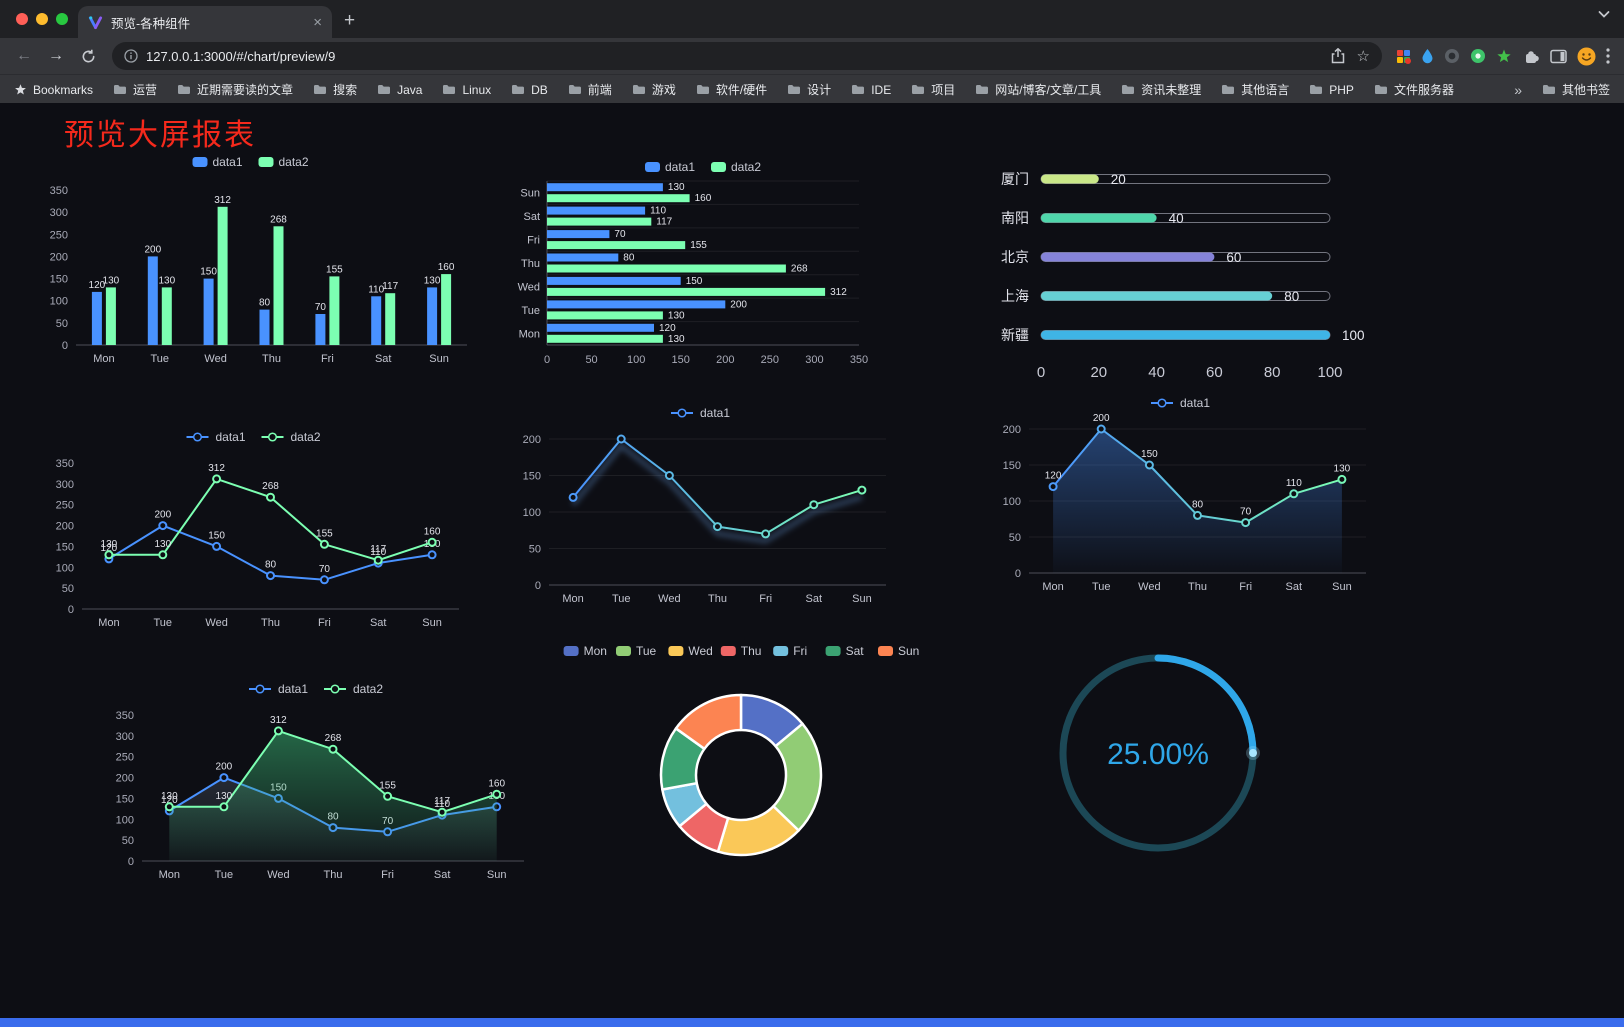 The image size is (1624, 1027). I want to click on minimize-window-button, so click(42, 19).